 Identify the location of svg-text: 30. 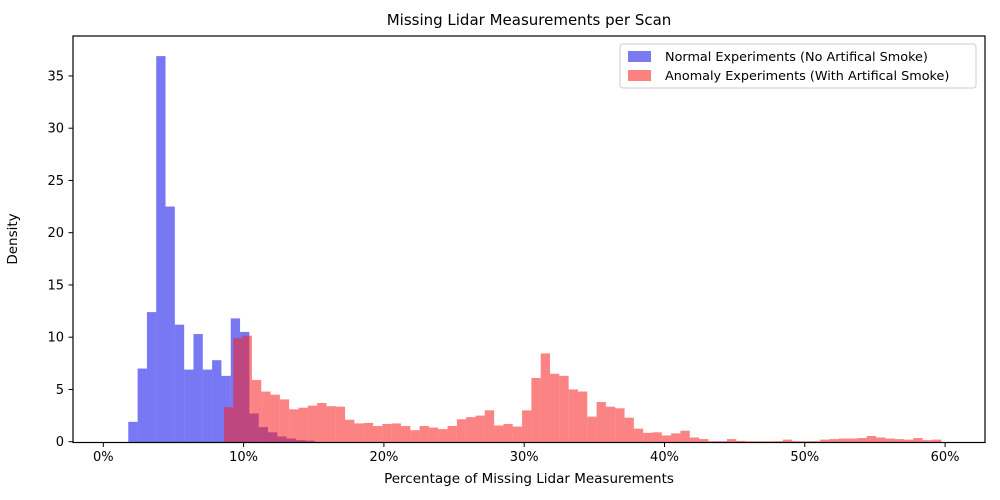
(55, 129).